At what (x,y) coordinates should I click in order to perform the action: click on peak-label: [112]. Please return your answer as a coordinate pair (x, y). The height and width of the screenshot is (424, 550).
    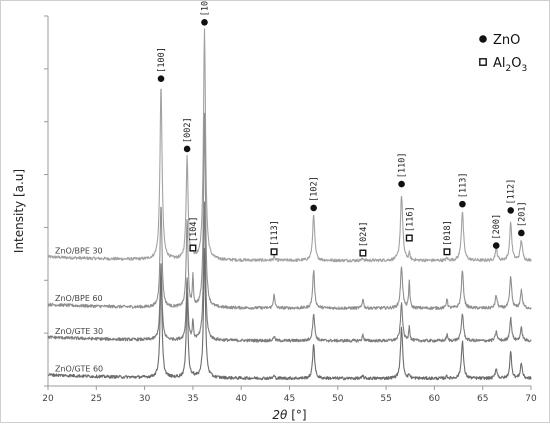
    Looking at the image, I should click on (512, 192).